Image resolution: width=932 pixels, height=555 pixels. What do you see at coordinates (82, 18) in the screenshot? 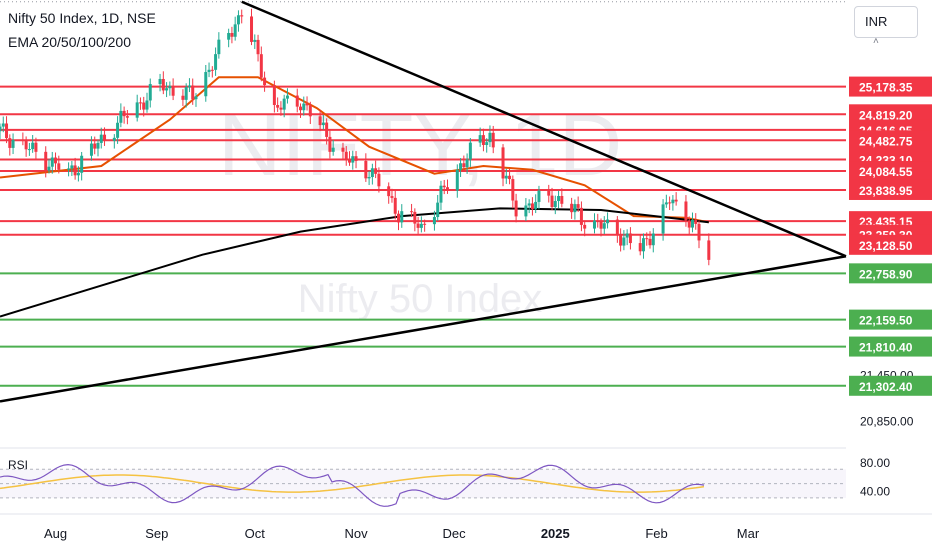
I see `chart-title: Nifty 50 Index, 1D, NSE` at bounding box center [82, 18].